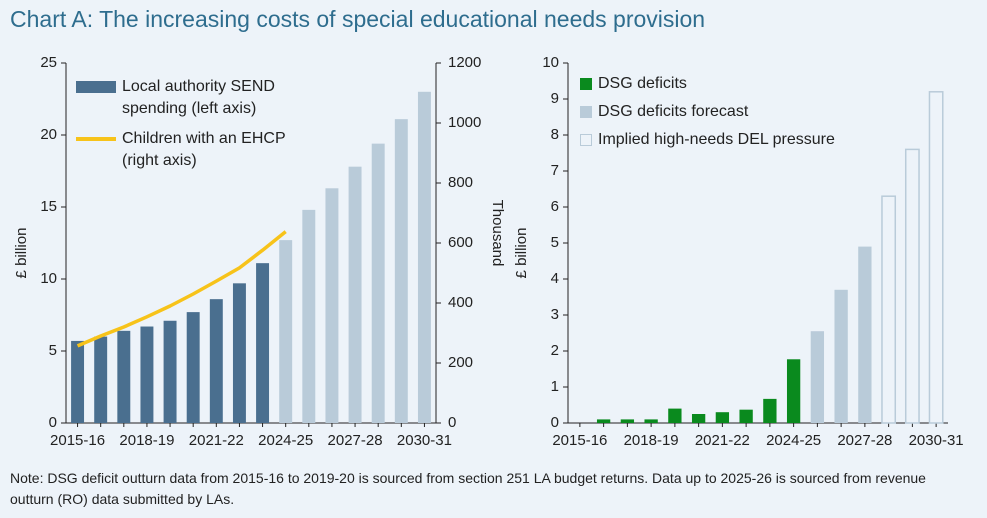 This screenshot has width=987, height=518. I want to click on y2-tick-label: 1200, so click(464, 62).